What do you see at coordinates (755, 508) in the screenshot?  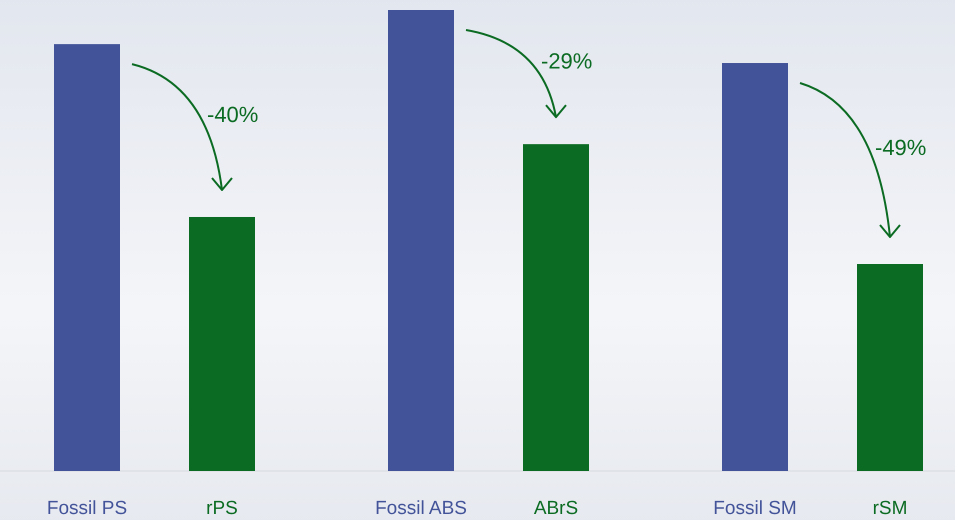 I see `x-tick-label: Fossil SM` at bounding box center [755, 508].